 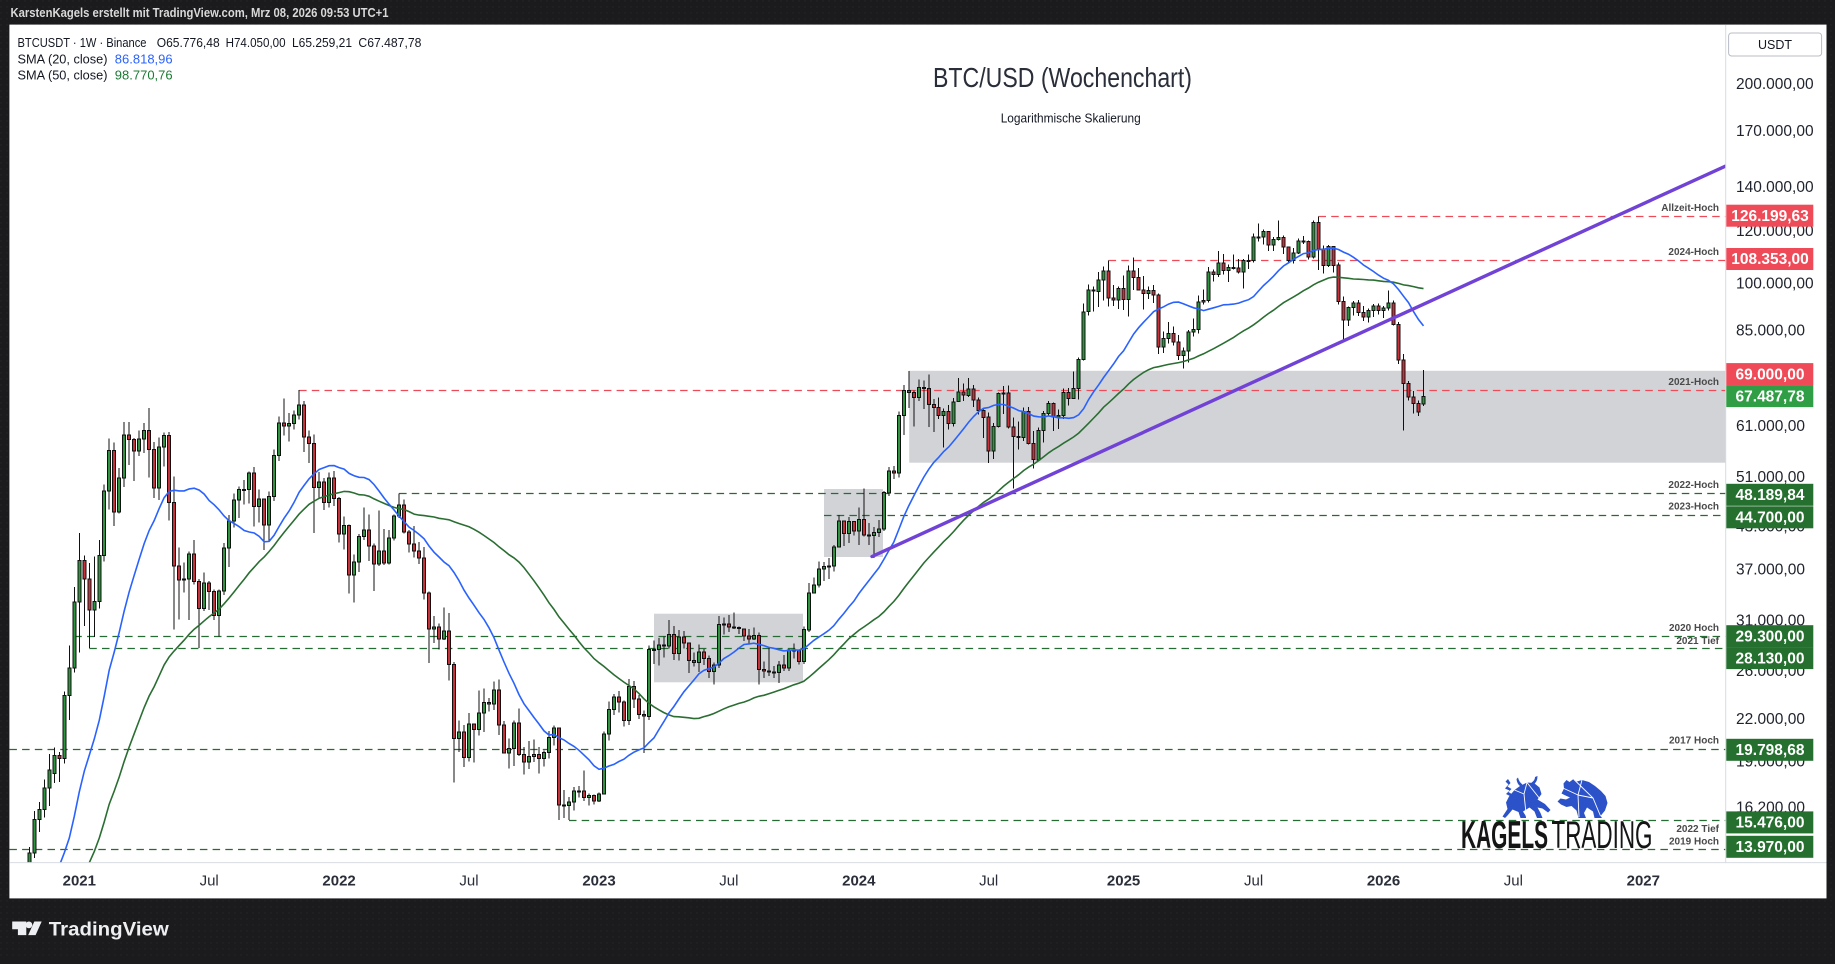 What do you see at coordinates (1775, 84) in the screenshot?
I see `svg-text: 200.000,00` at bounding box center [1775, 84].